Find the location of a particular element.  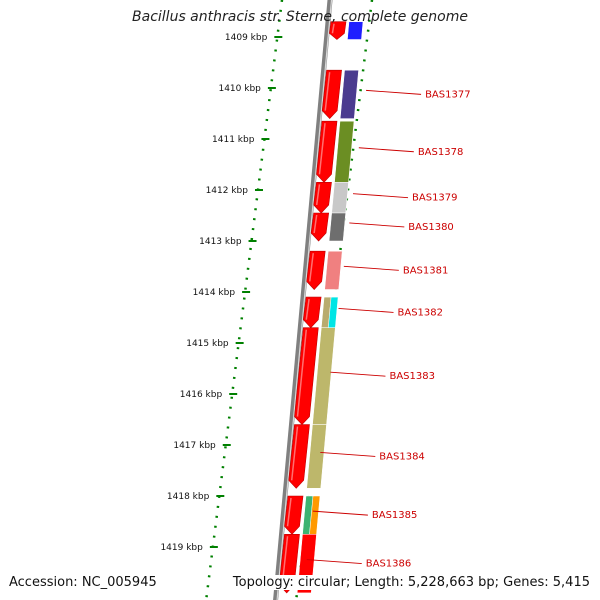

backbone-highlight is located at coordinates (304, 300).